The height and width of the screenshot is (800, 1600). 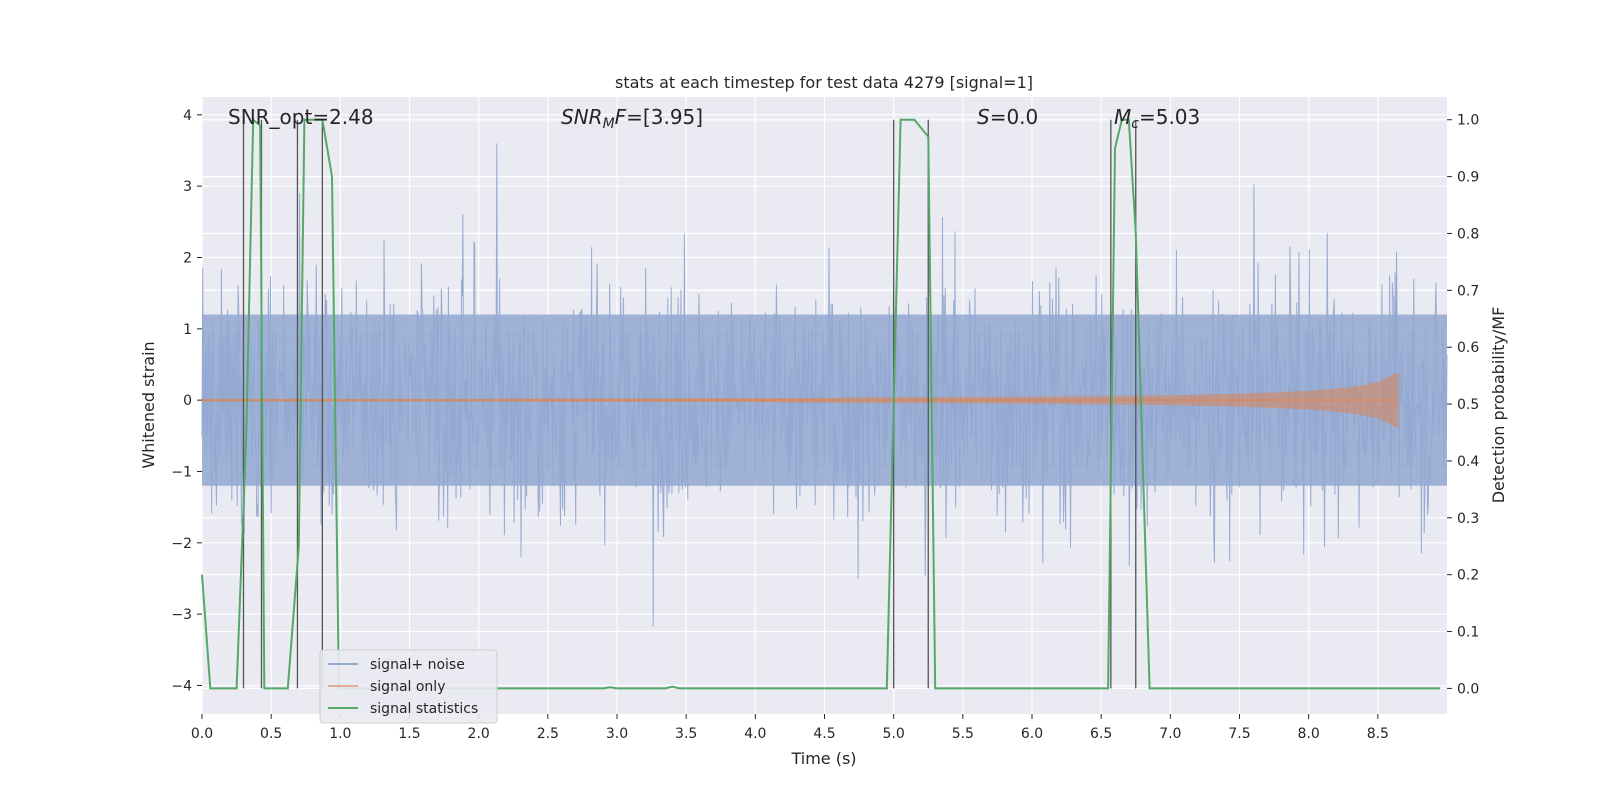 What do you see at coordinates (755, 734) in the screenshot?
I see `x-tick-label: 4.0` at bounding box center [755, 734].